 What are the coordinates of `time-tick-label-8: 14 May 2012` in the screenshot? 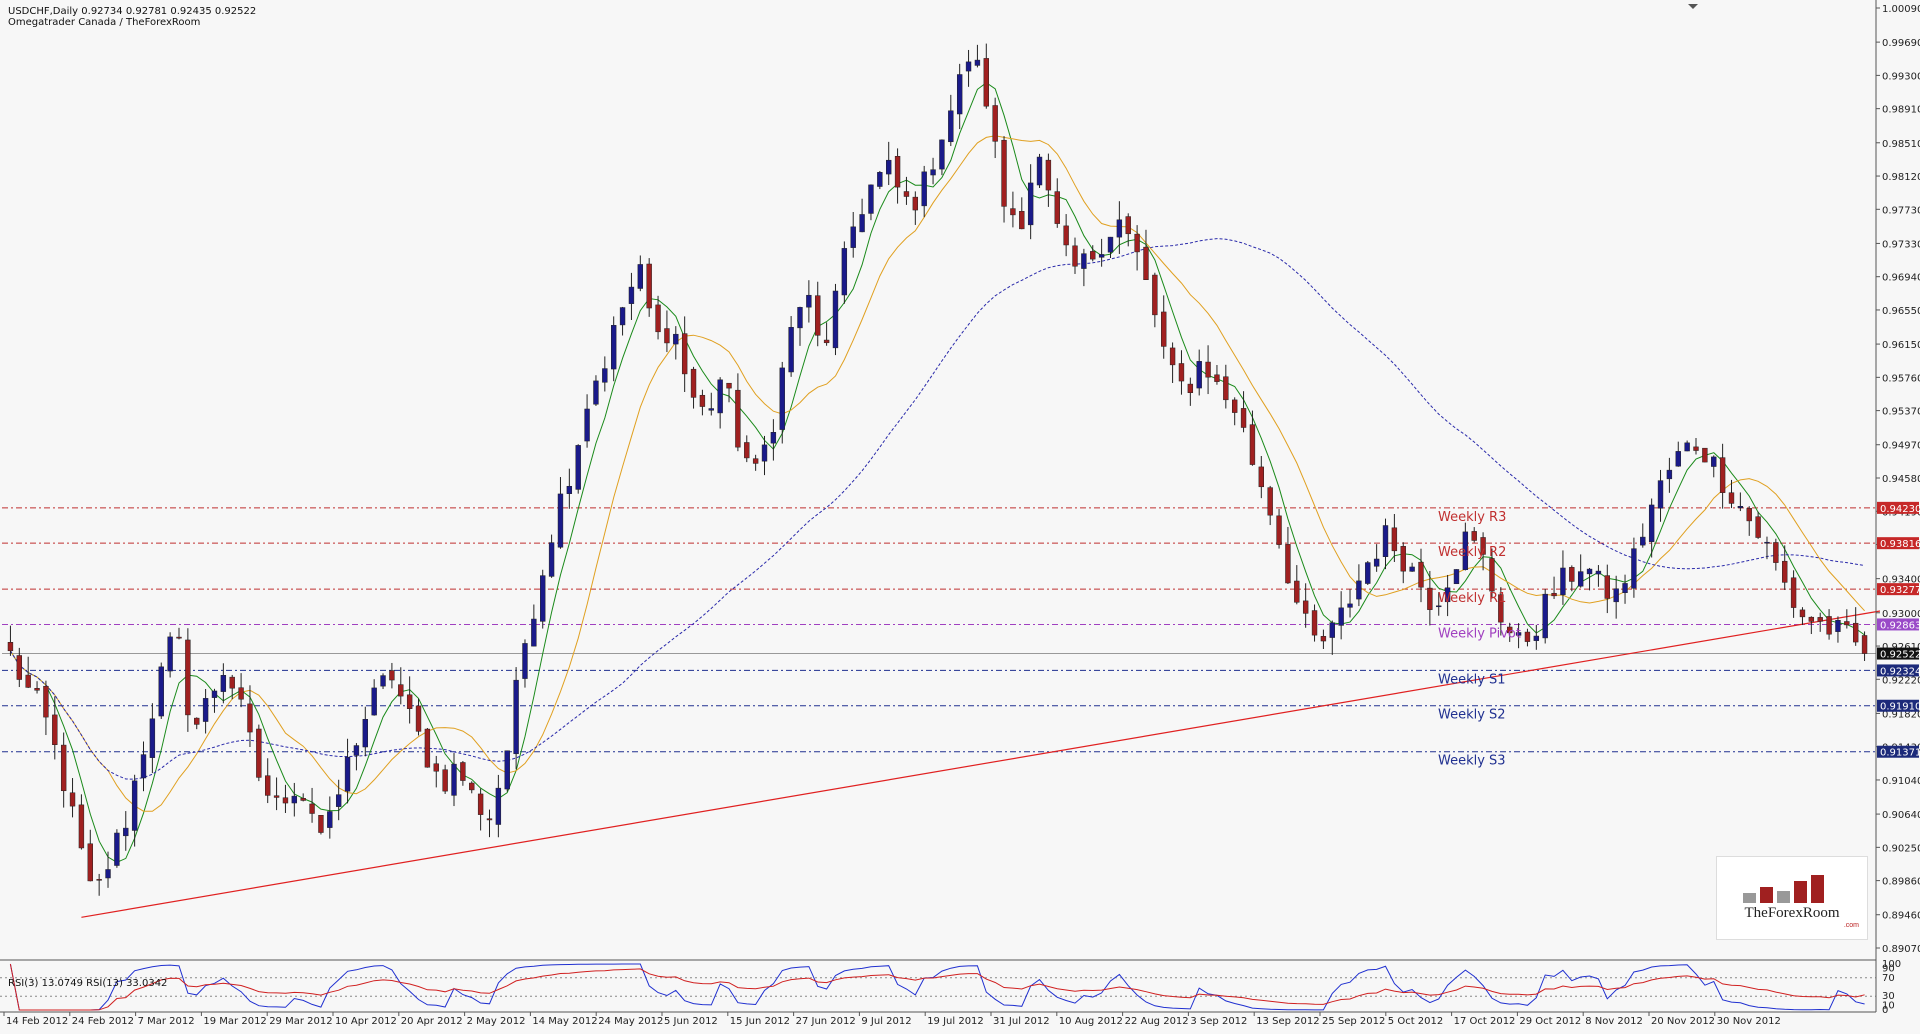 It's located at (564, 1021).